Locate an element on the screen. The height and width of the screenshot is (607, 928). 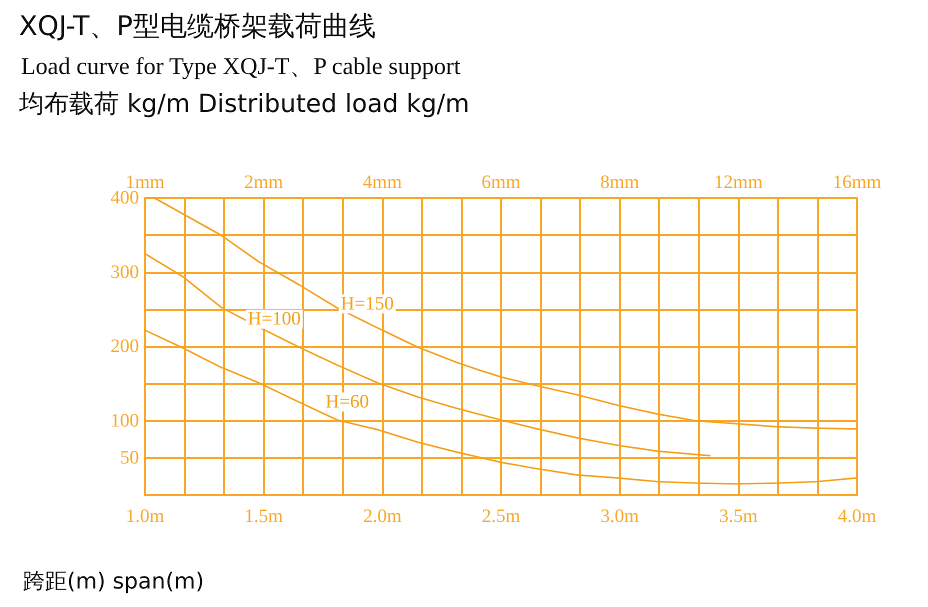
series-label: H=60 is located at coordinates (347, 402).